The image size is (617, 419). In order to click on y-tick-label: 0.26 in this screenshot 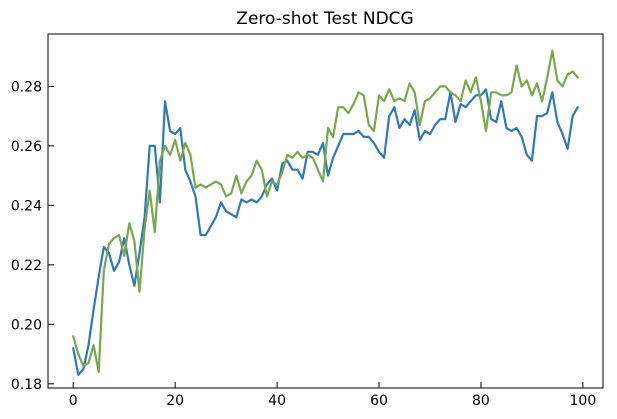, I will do `click(26, 147)`.